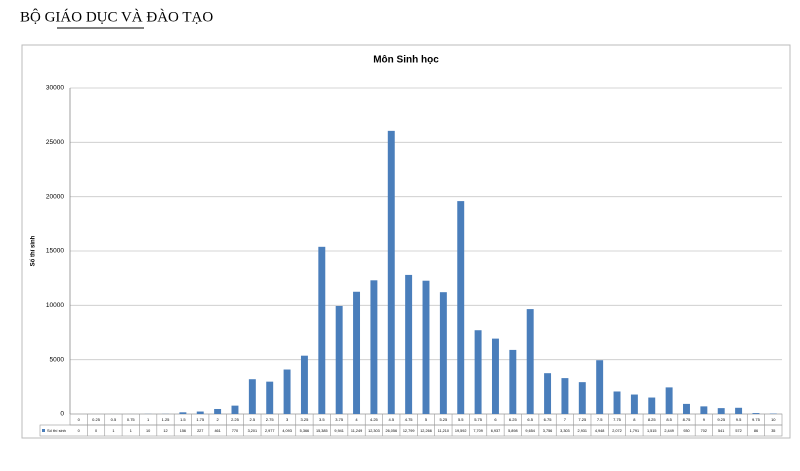 Image resolution: width=800 pixels, height=471 pixels. What do you see at coordinates (339, 431) in the screenshot?
I see `value-label: 9,941` at bounding box center [339, 431].